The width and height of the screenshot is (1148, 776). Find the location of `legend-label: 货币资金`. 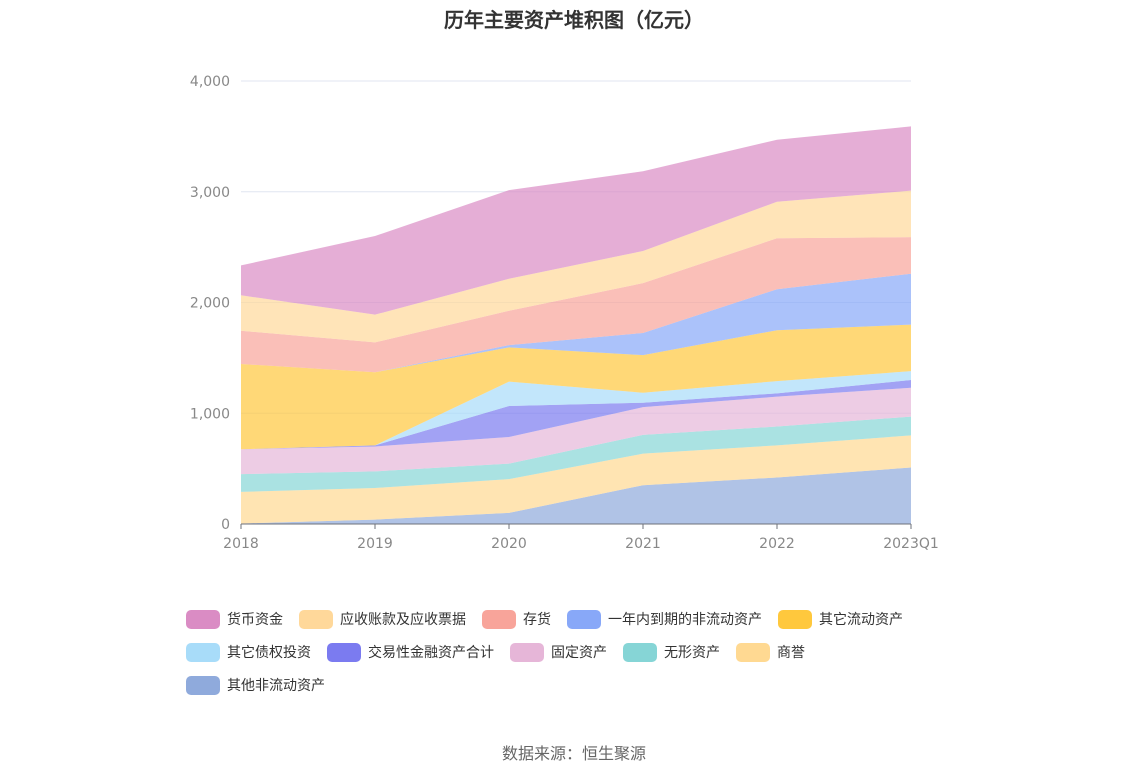

legend-label: 货币资金 is located at coordinates (255, 620).